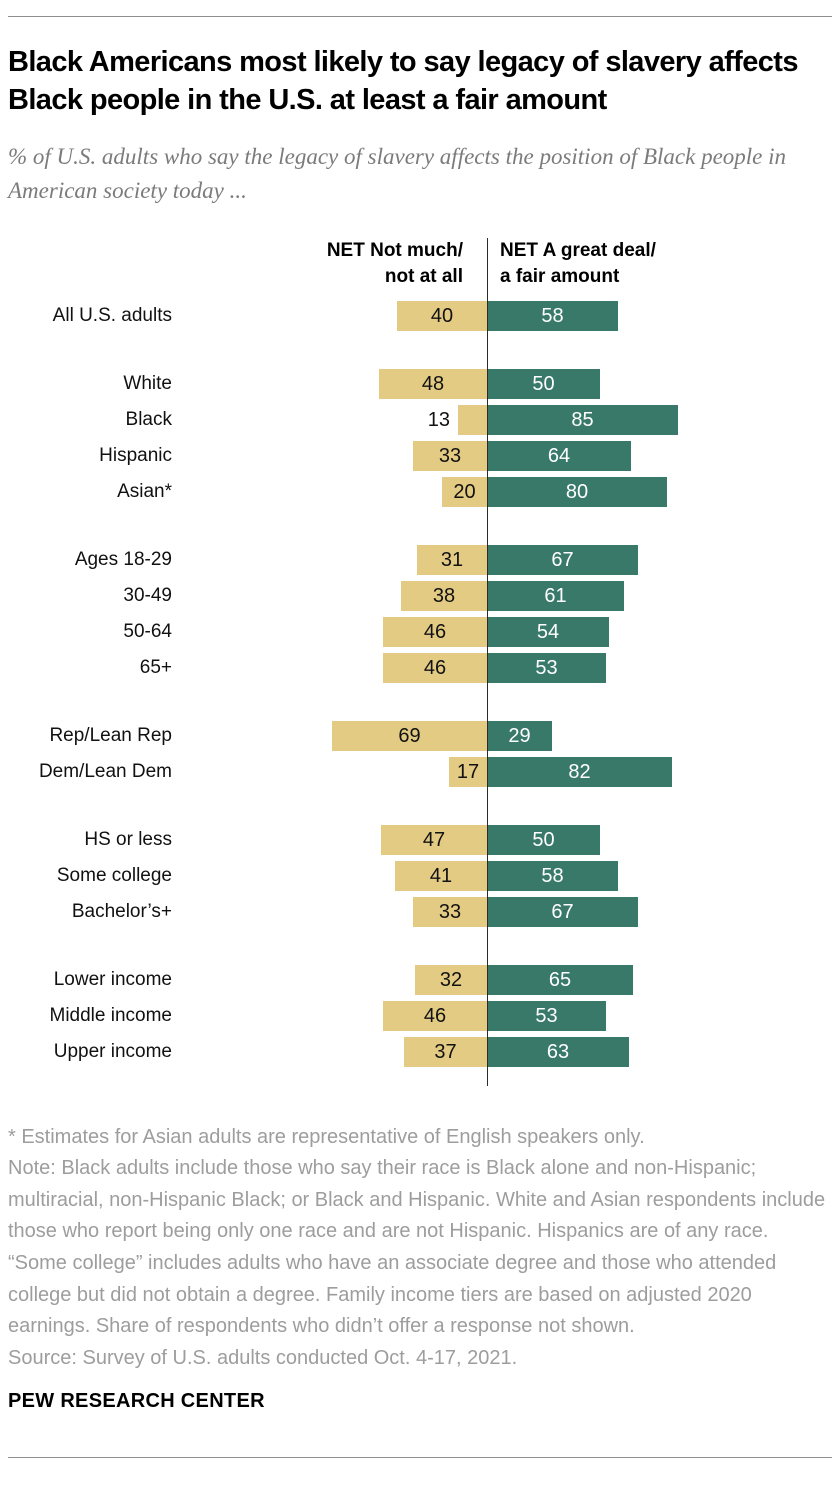 This screenshot has height=1510, width=840. What do you see at coordinates (114, 875) in the screenshot?
I see `category-label: Some college` at bounding box center [114, 875].